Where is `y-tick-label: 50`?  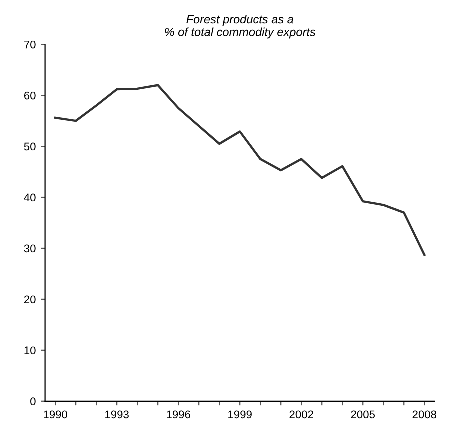 y-tick-label: 50 is located at coordinates (30, 146).